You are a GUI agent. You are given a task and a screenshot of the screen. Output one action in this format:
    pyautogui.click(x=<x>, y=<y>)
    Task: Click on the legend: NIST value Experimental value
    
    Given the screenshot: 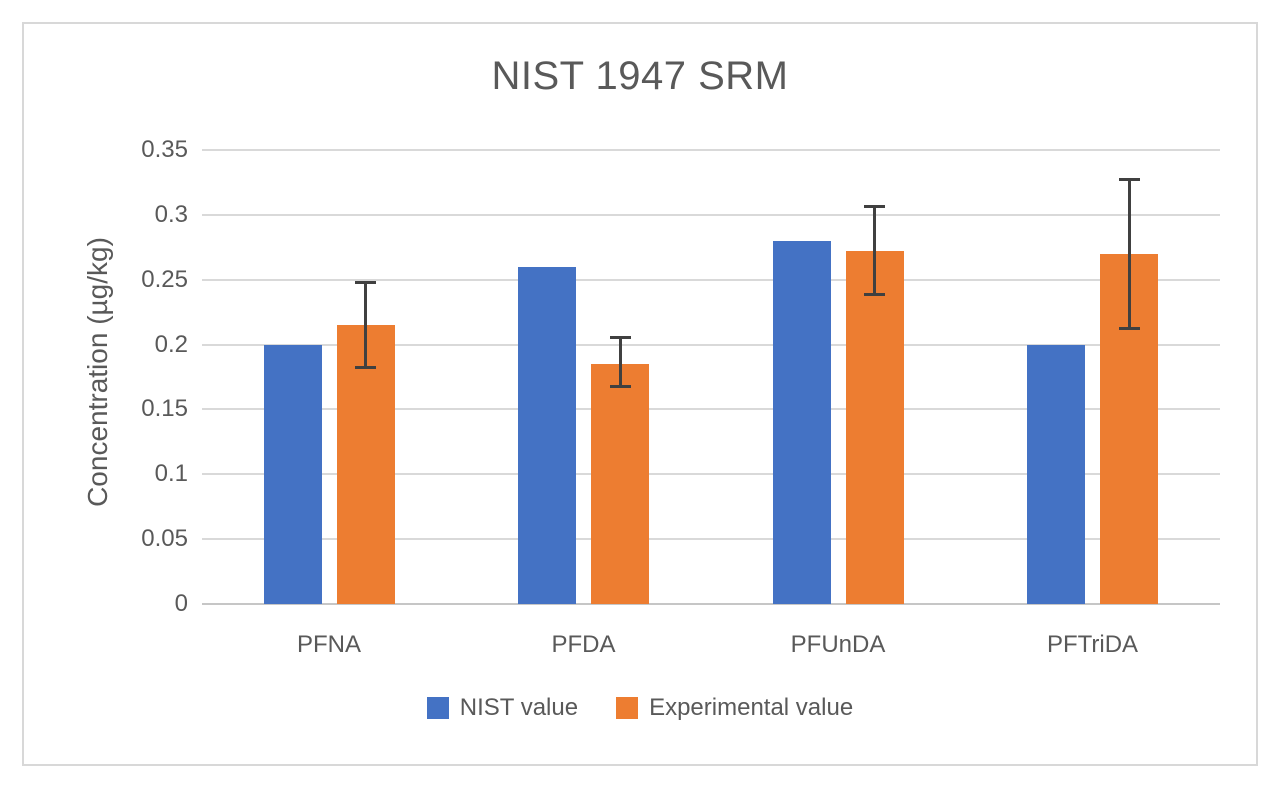 What is the action you would take?
    pyautogui.click(x=640, y=708)
    